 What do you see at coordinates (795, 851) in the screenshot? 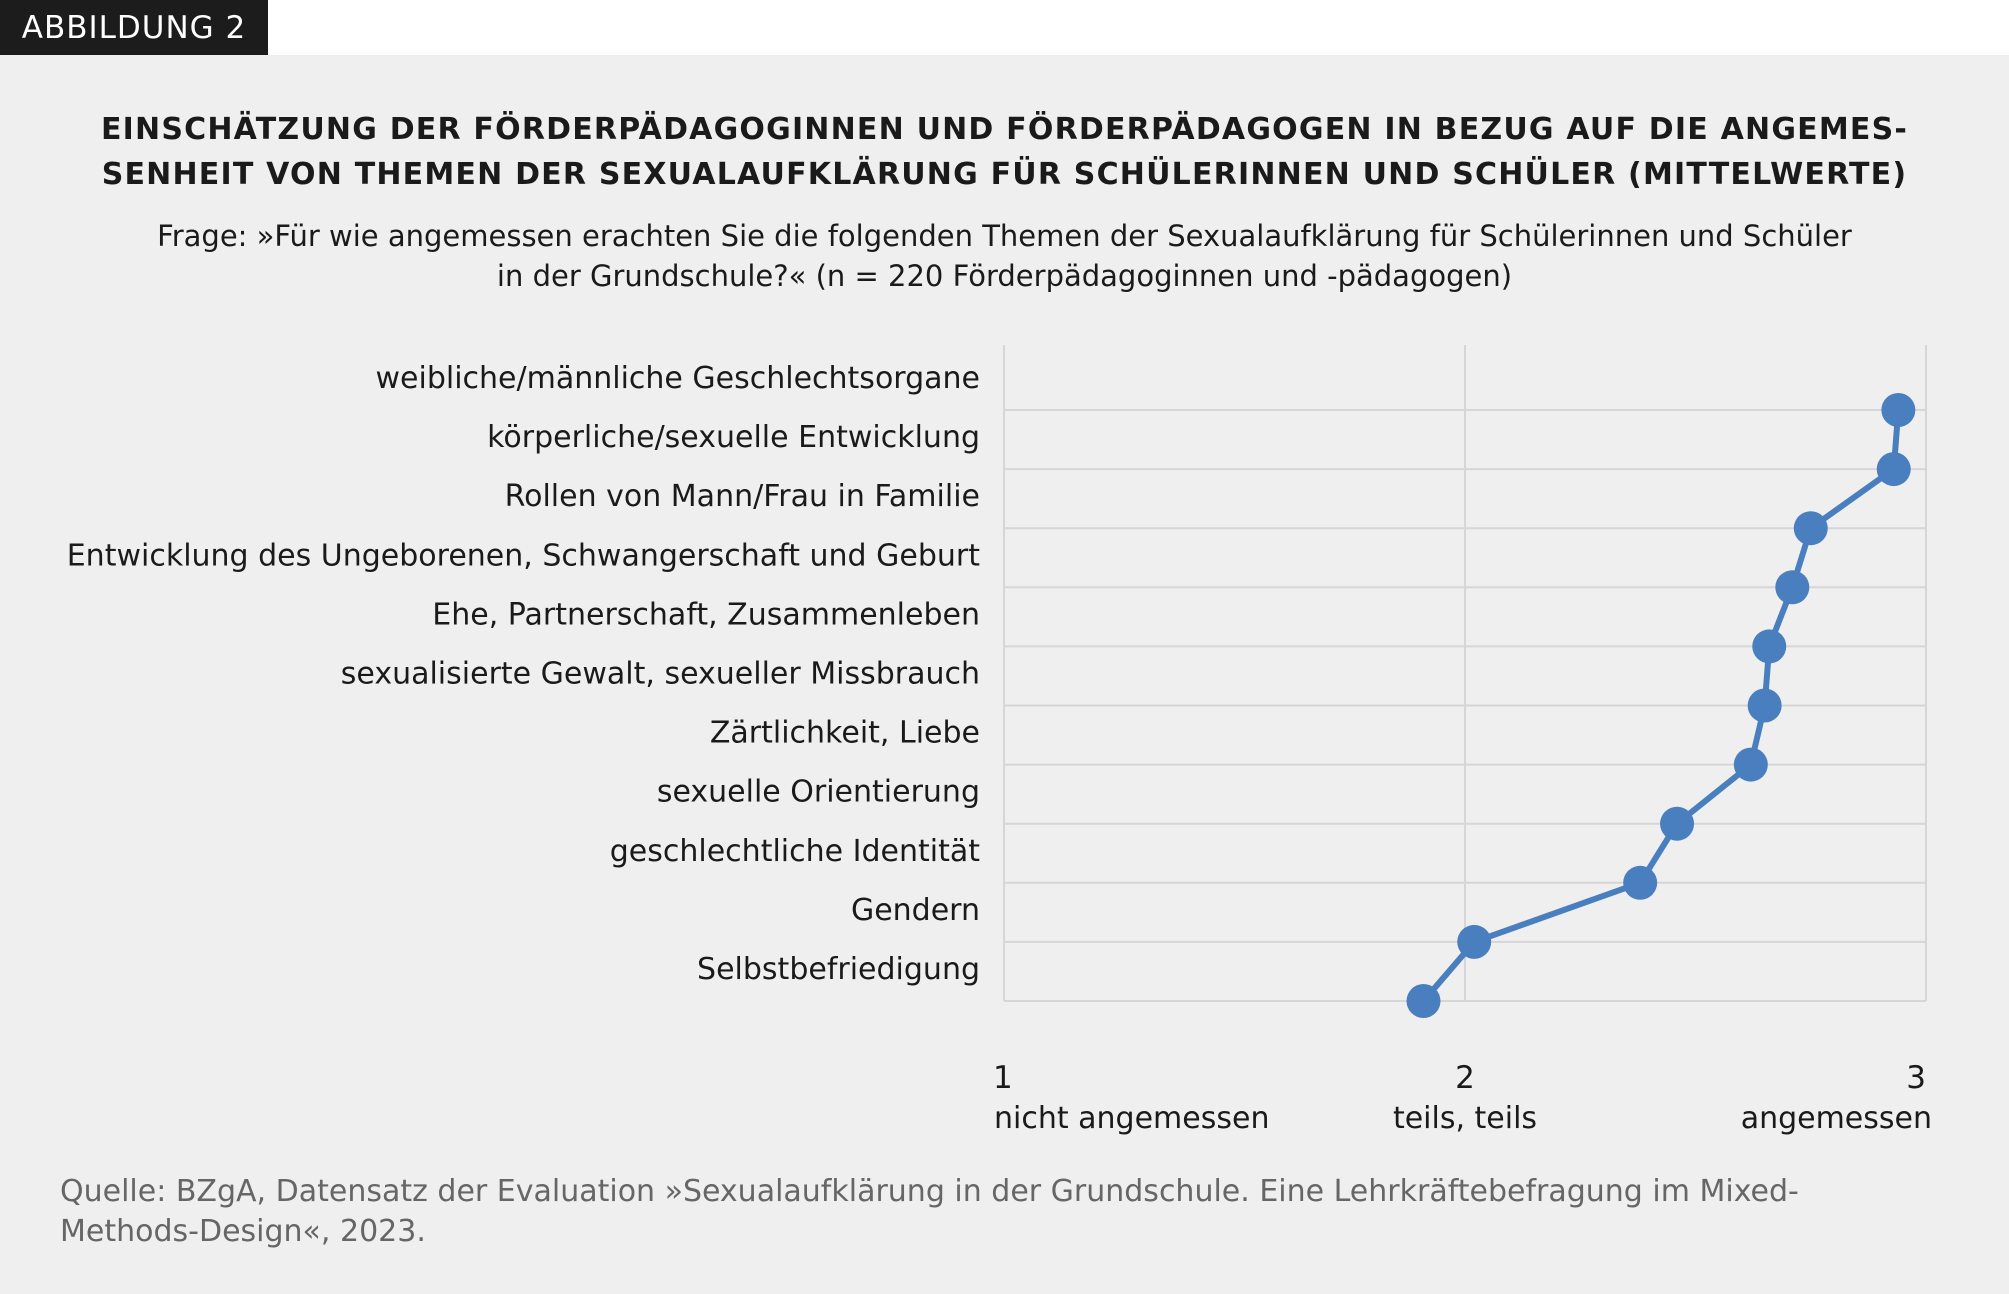
I see `category-label: geschlechtliche Identität` at bounding box center [795, 851].